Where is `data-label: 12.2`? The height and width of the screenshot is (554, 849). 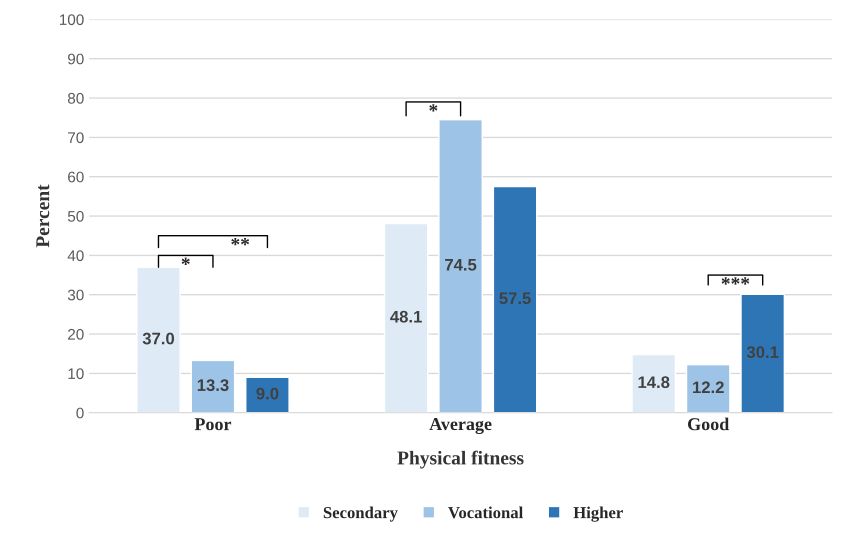
data-label: 12.2 is located at coordinates (708, 387).